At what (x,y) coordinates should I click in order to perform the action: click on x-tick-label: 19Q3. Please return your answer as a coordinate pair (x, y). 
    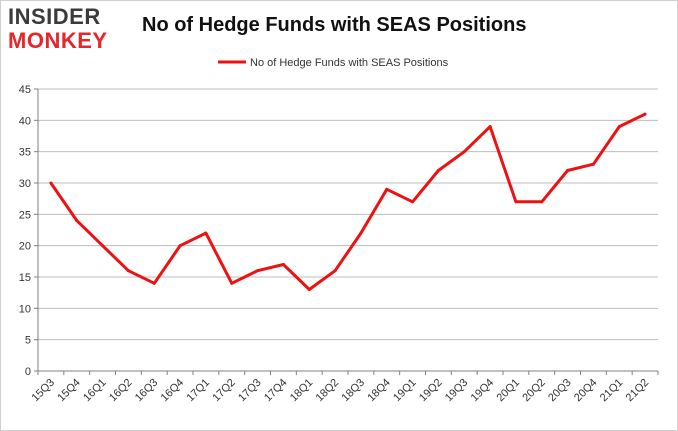
    Looking at the image, I should click on (457, 391).